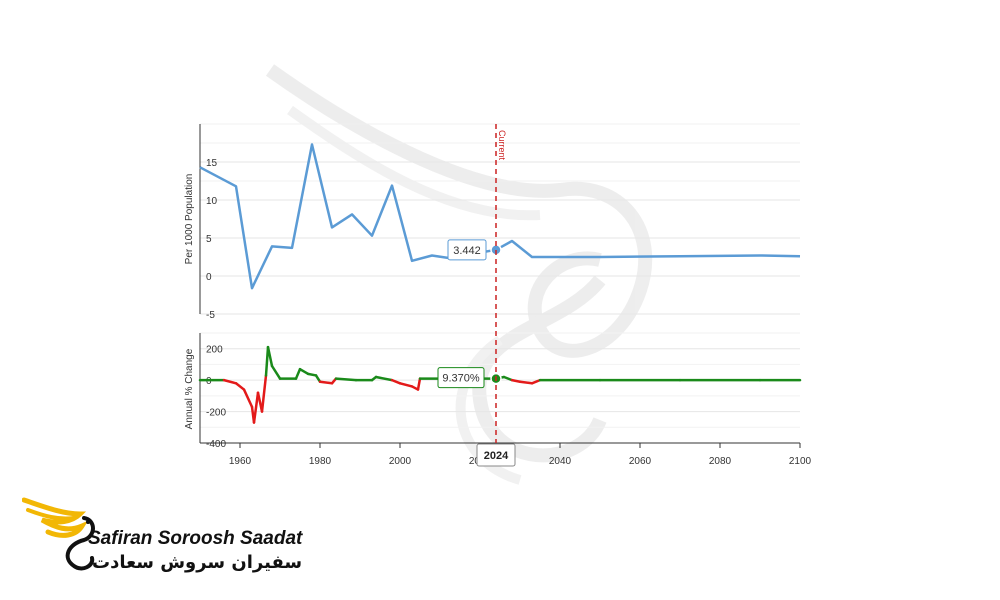  Describe the element at coordinates (560, 461) in the screenshot. I see `x-tick-label: 2040` at that location.